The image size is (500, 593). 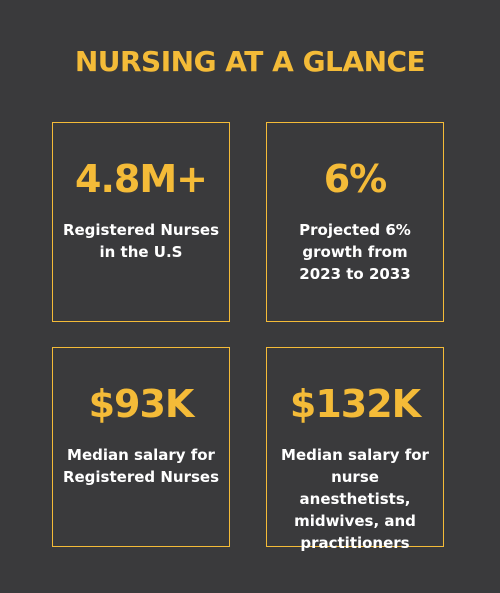 I want to click on stat-card-median-salary-rn: $93K Median salary for Registered Nurses, so click(x=141, y=447).